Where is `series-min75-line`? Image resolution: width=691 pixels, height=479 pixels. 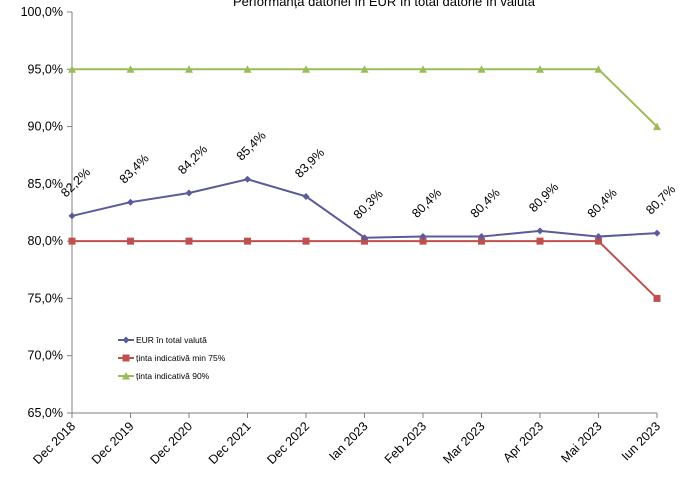
series-min75-line is located at coordinates (365, 270).